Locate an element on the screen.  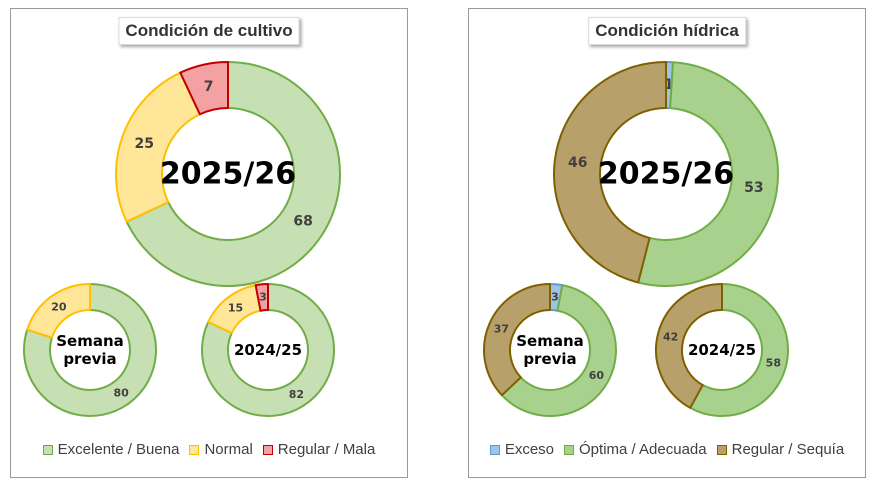
data-label: 82 is located at coordinates (296, 394).